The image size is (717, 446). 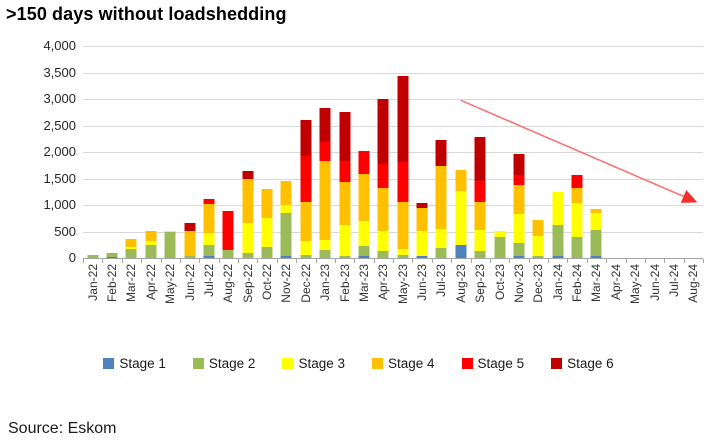 What do you see at coordinates (92, 282) in the screenshot?
I see `x-axis-label: Jan-22` at bounding box center [92, 282].